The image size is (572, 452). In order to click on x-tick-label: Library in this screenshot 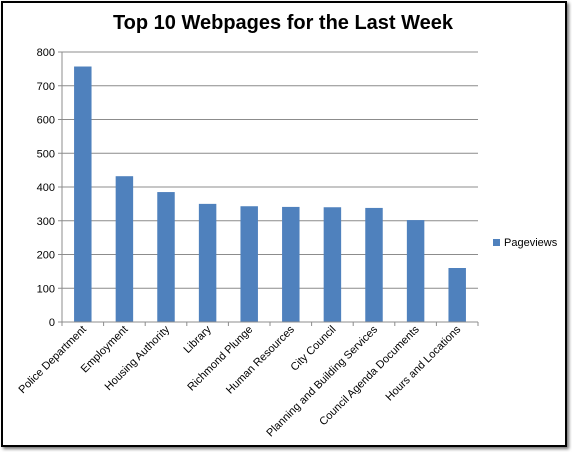, I will do `click(197, 339)`.